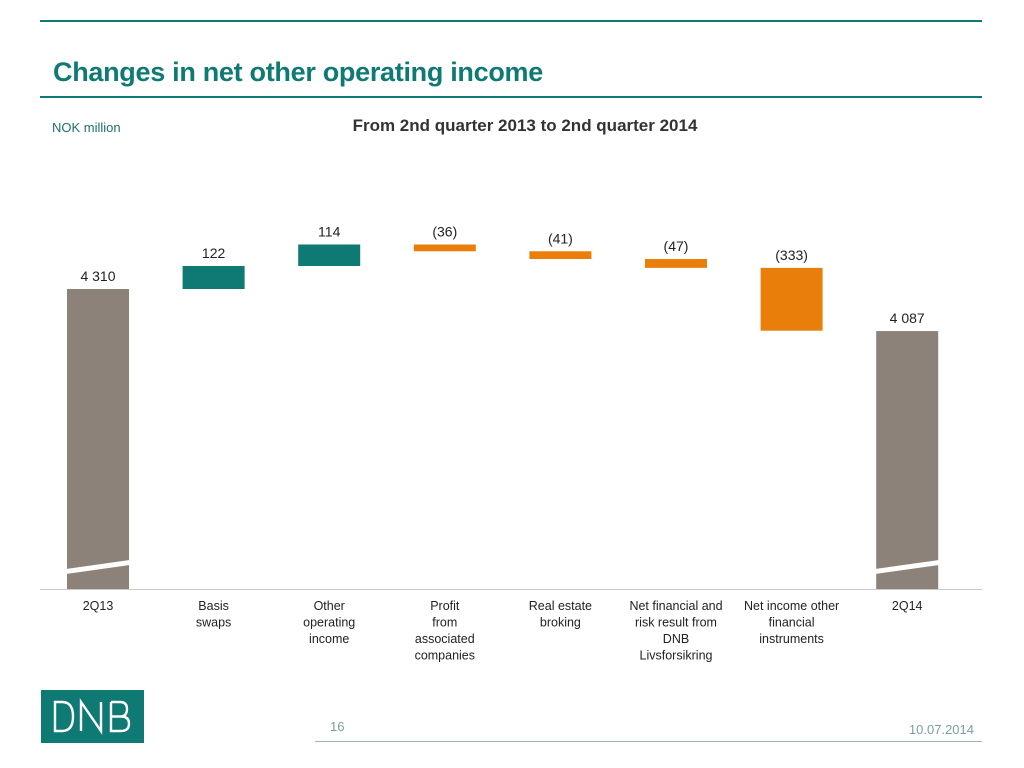 The image size is (1024, 768). What do you see at coordinates (941, 729) in the screenshot?
I see `slide-date: 10.07.2014` at bounding box center [941, 729].